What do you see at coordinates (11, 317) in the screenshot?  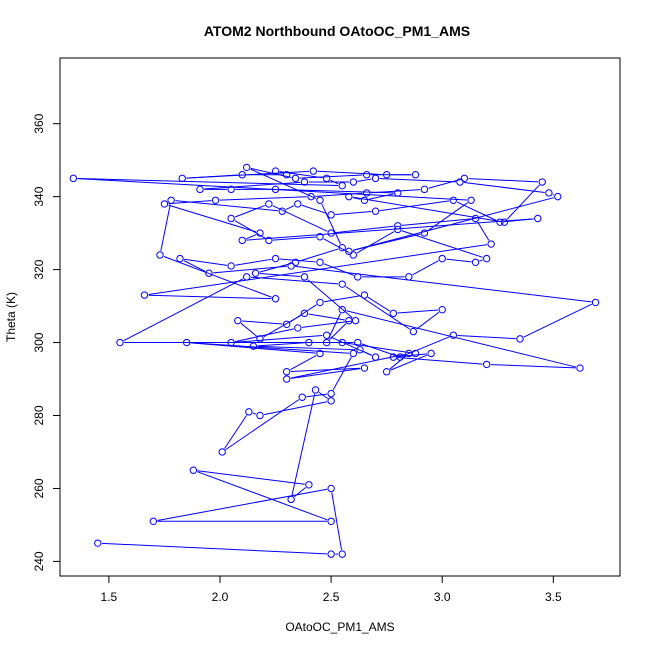 I see `y-axis-label: Theta (K)` at bounding box center [11, 317].